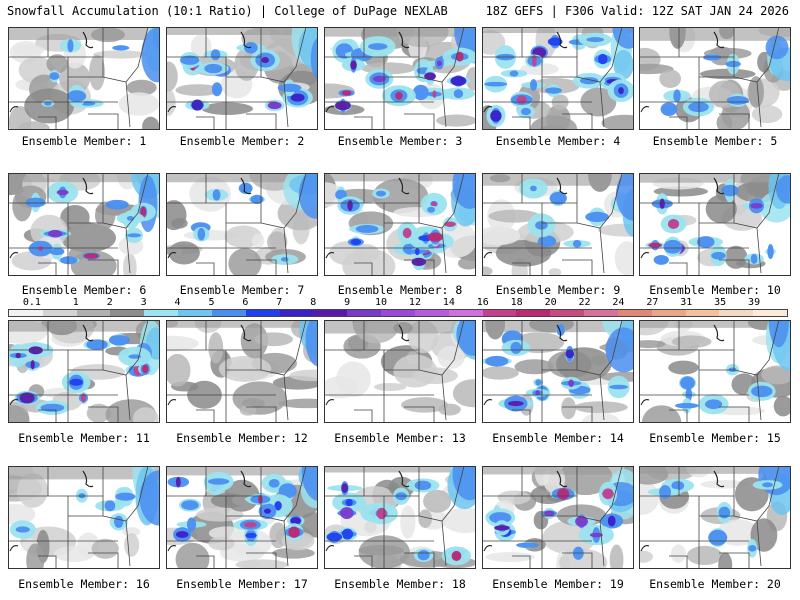 This screenshot has height=600, width=800. Describe the element at coordinates (482, 302) in the screenshot. I see `colorbar-tick-label: 16` at that location.